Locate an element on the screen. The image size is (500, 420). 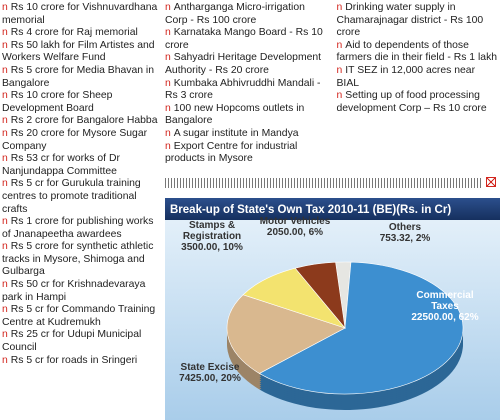
slice-label: Others 753.32, 2% is located at coordinates (405, 233).